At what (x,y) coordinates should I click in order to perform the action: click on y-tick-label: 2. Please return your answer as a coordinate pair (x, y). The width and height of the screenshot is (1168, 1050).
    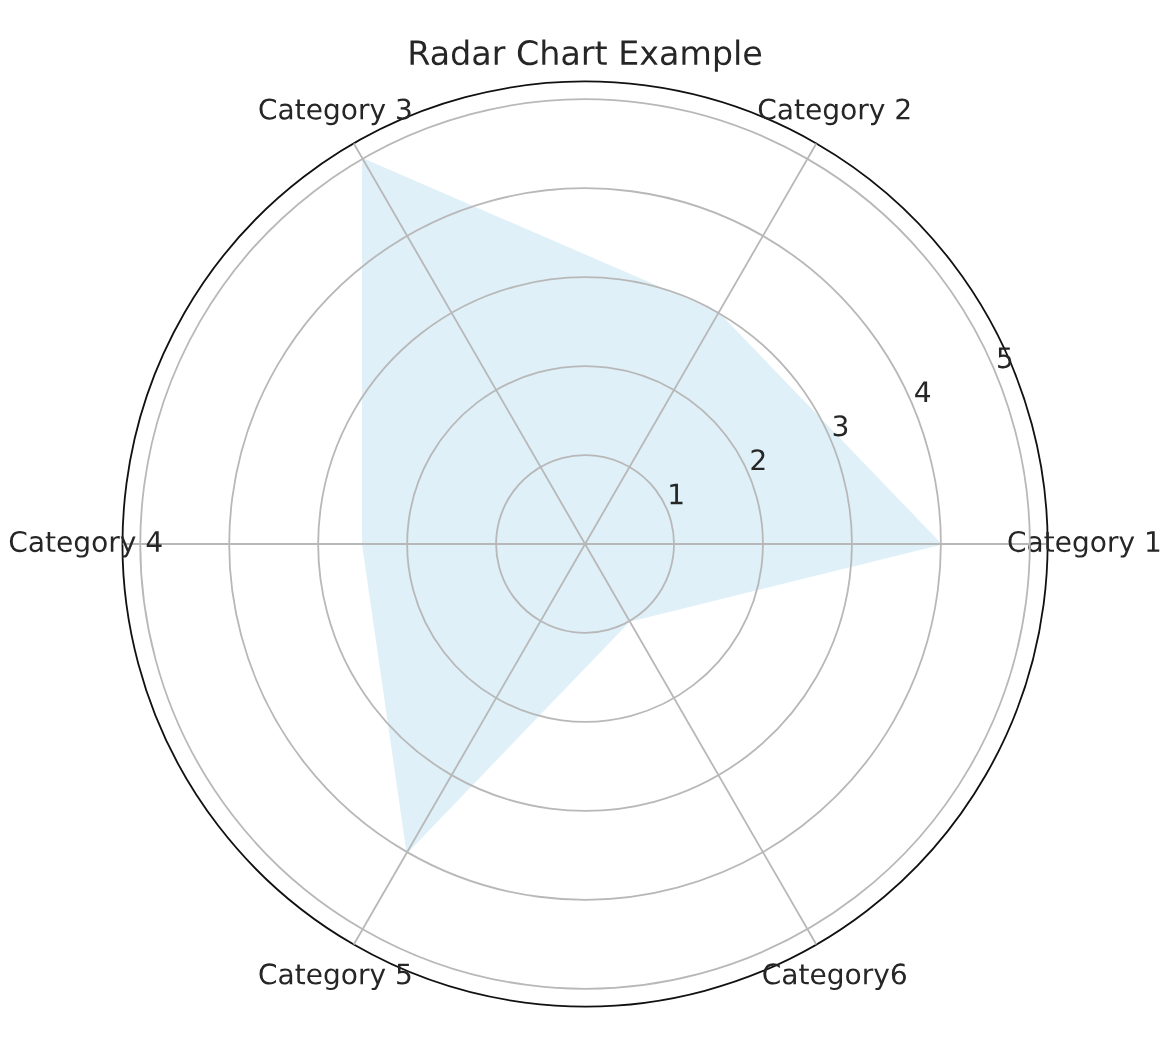
    Looking at the image, I should click on (758, 460).